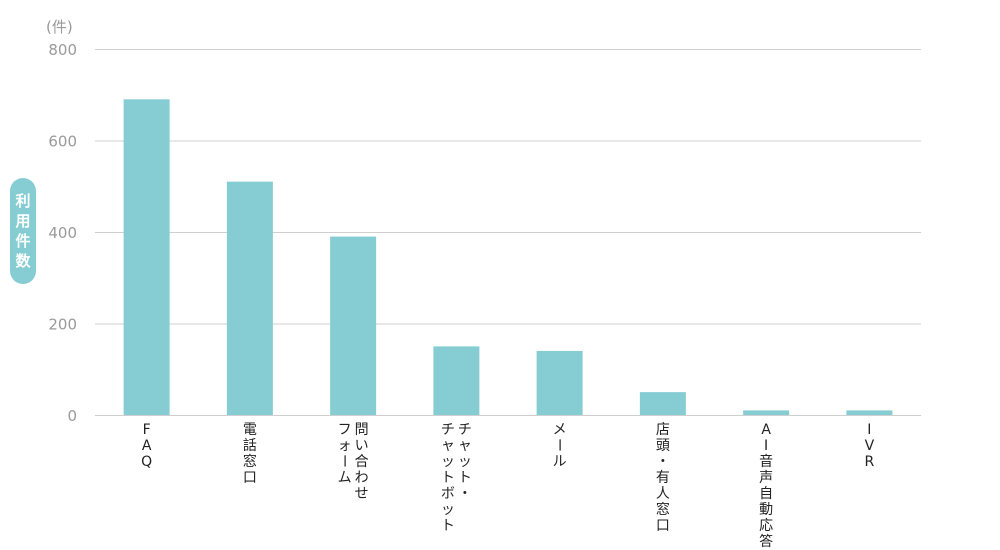 This screenshot has height=550, width=1000. I want to click on category-label-char: 頭, so click(663, 446).